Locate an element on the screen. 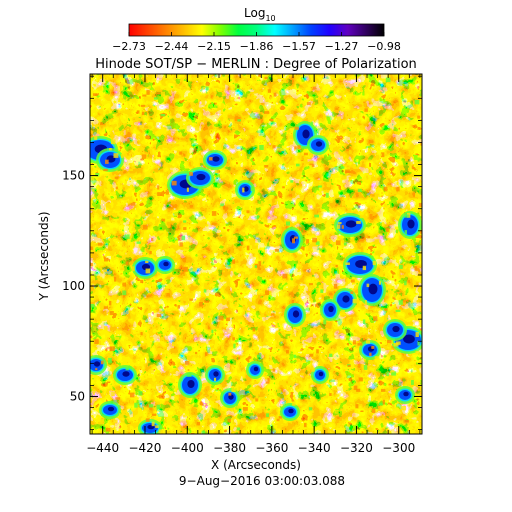 The width and height of the screenshot is (512, 512). y-tick-label: 100 is located at coordinates (73, 286).